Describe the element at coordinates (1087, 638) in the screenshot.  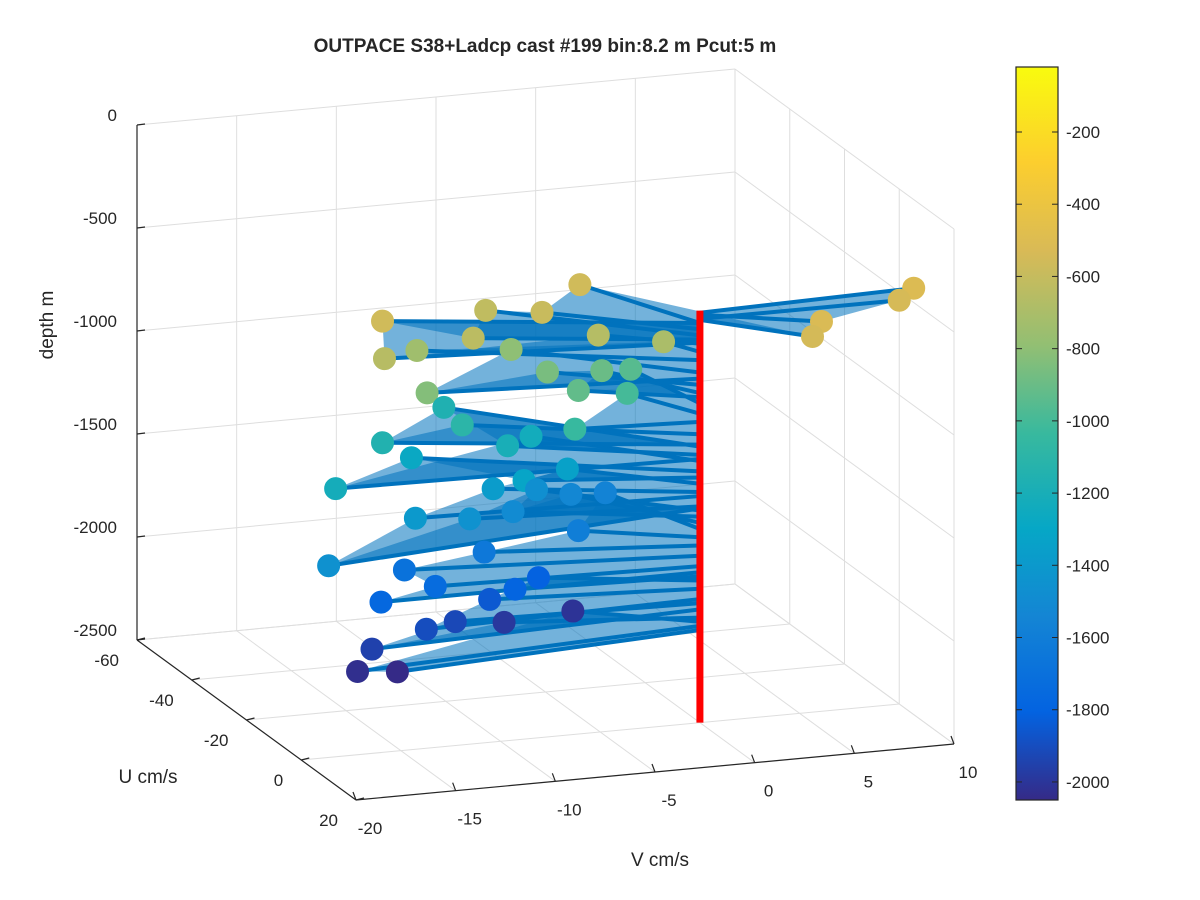
I see `colorbar-tick-label: -1600` at that location.